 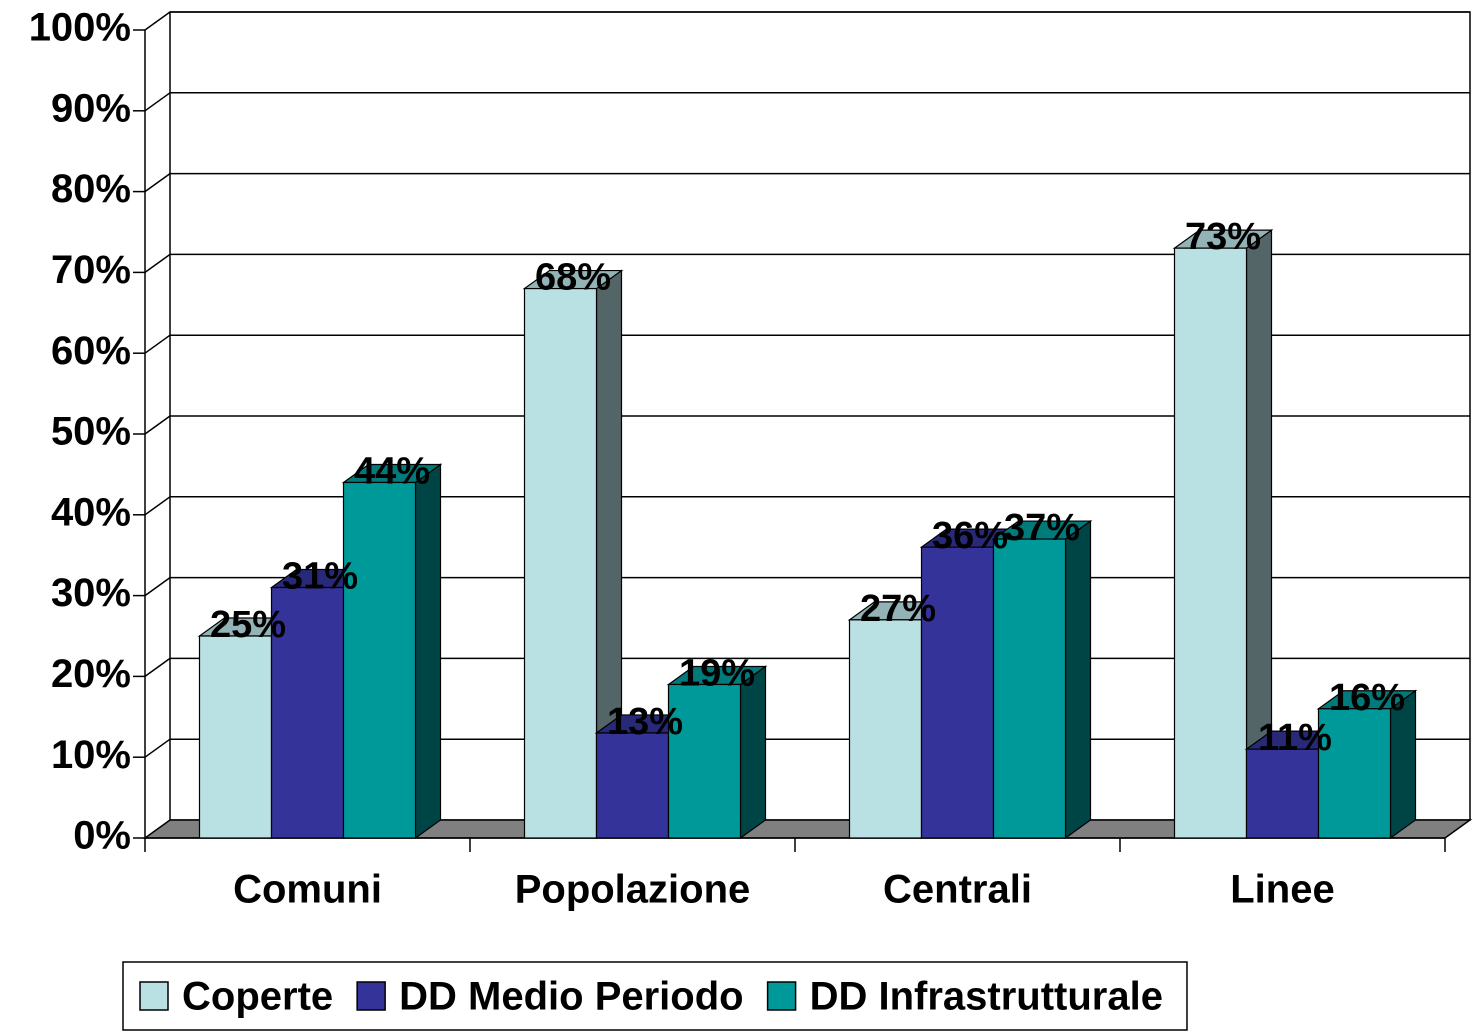 What do you see at coordinates (571, 997) in the screenshot?
I see `legend-label: DD Medio Periodo` at bounding box center [571, 997].